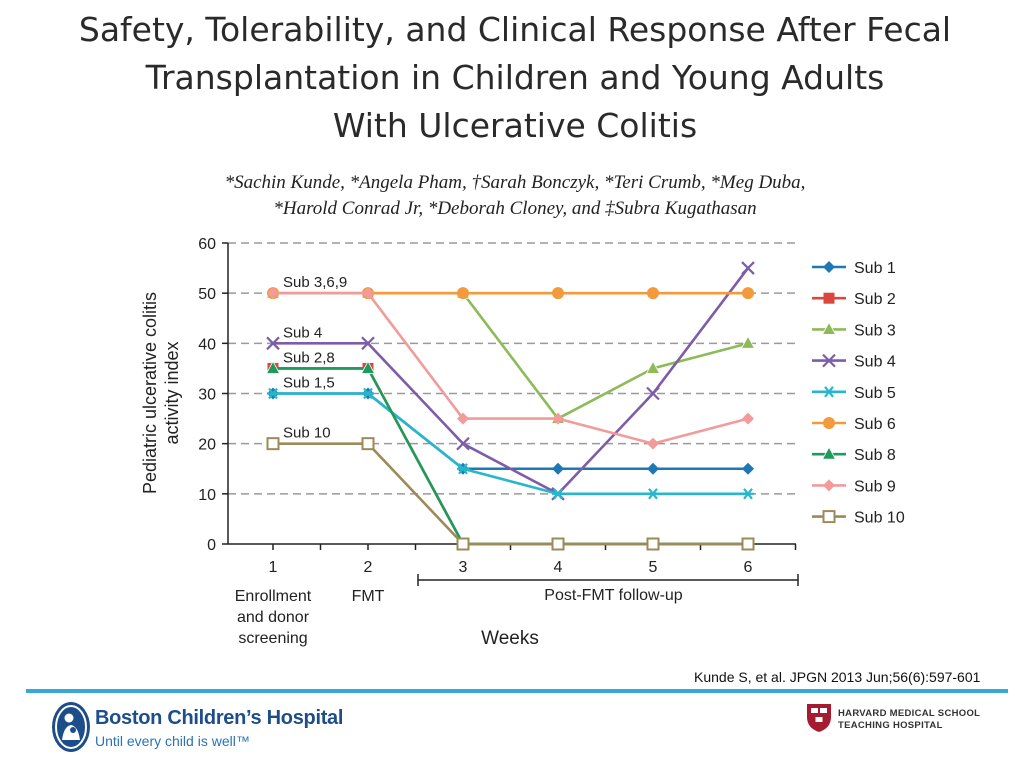 The height and width of the screenshot is (768, 1024). What do you see at coordinates (909, 713) in the screenshot?
I see `partner-line: HARVARD MEDICAL SCHOOL` at bounding box center [909, 713].